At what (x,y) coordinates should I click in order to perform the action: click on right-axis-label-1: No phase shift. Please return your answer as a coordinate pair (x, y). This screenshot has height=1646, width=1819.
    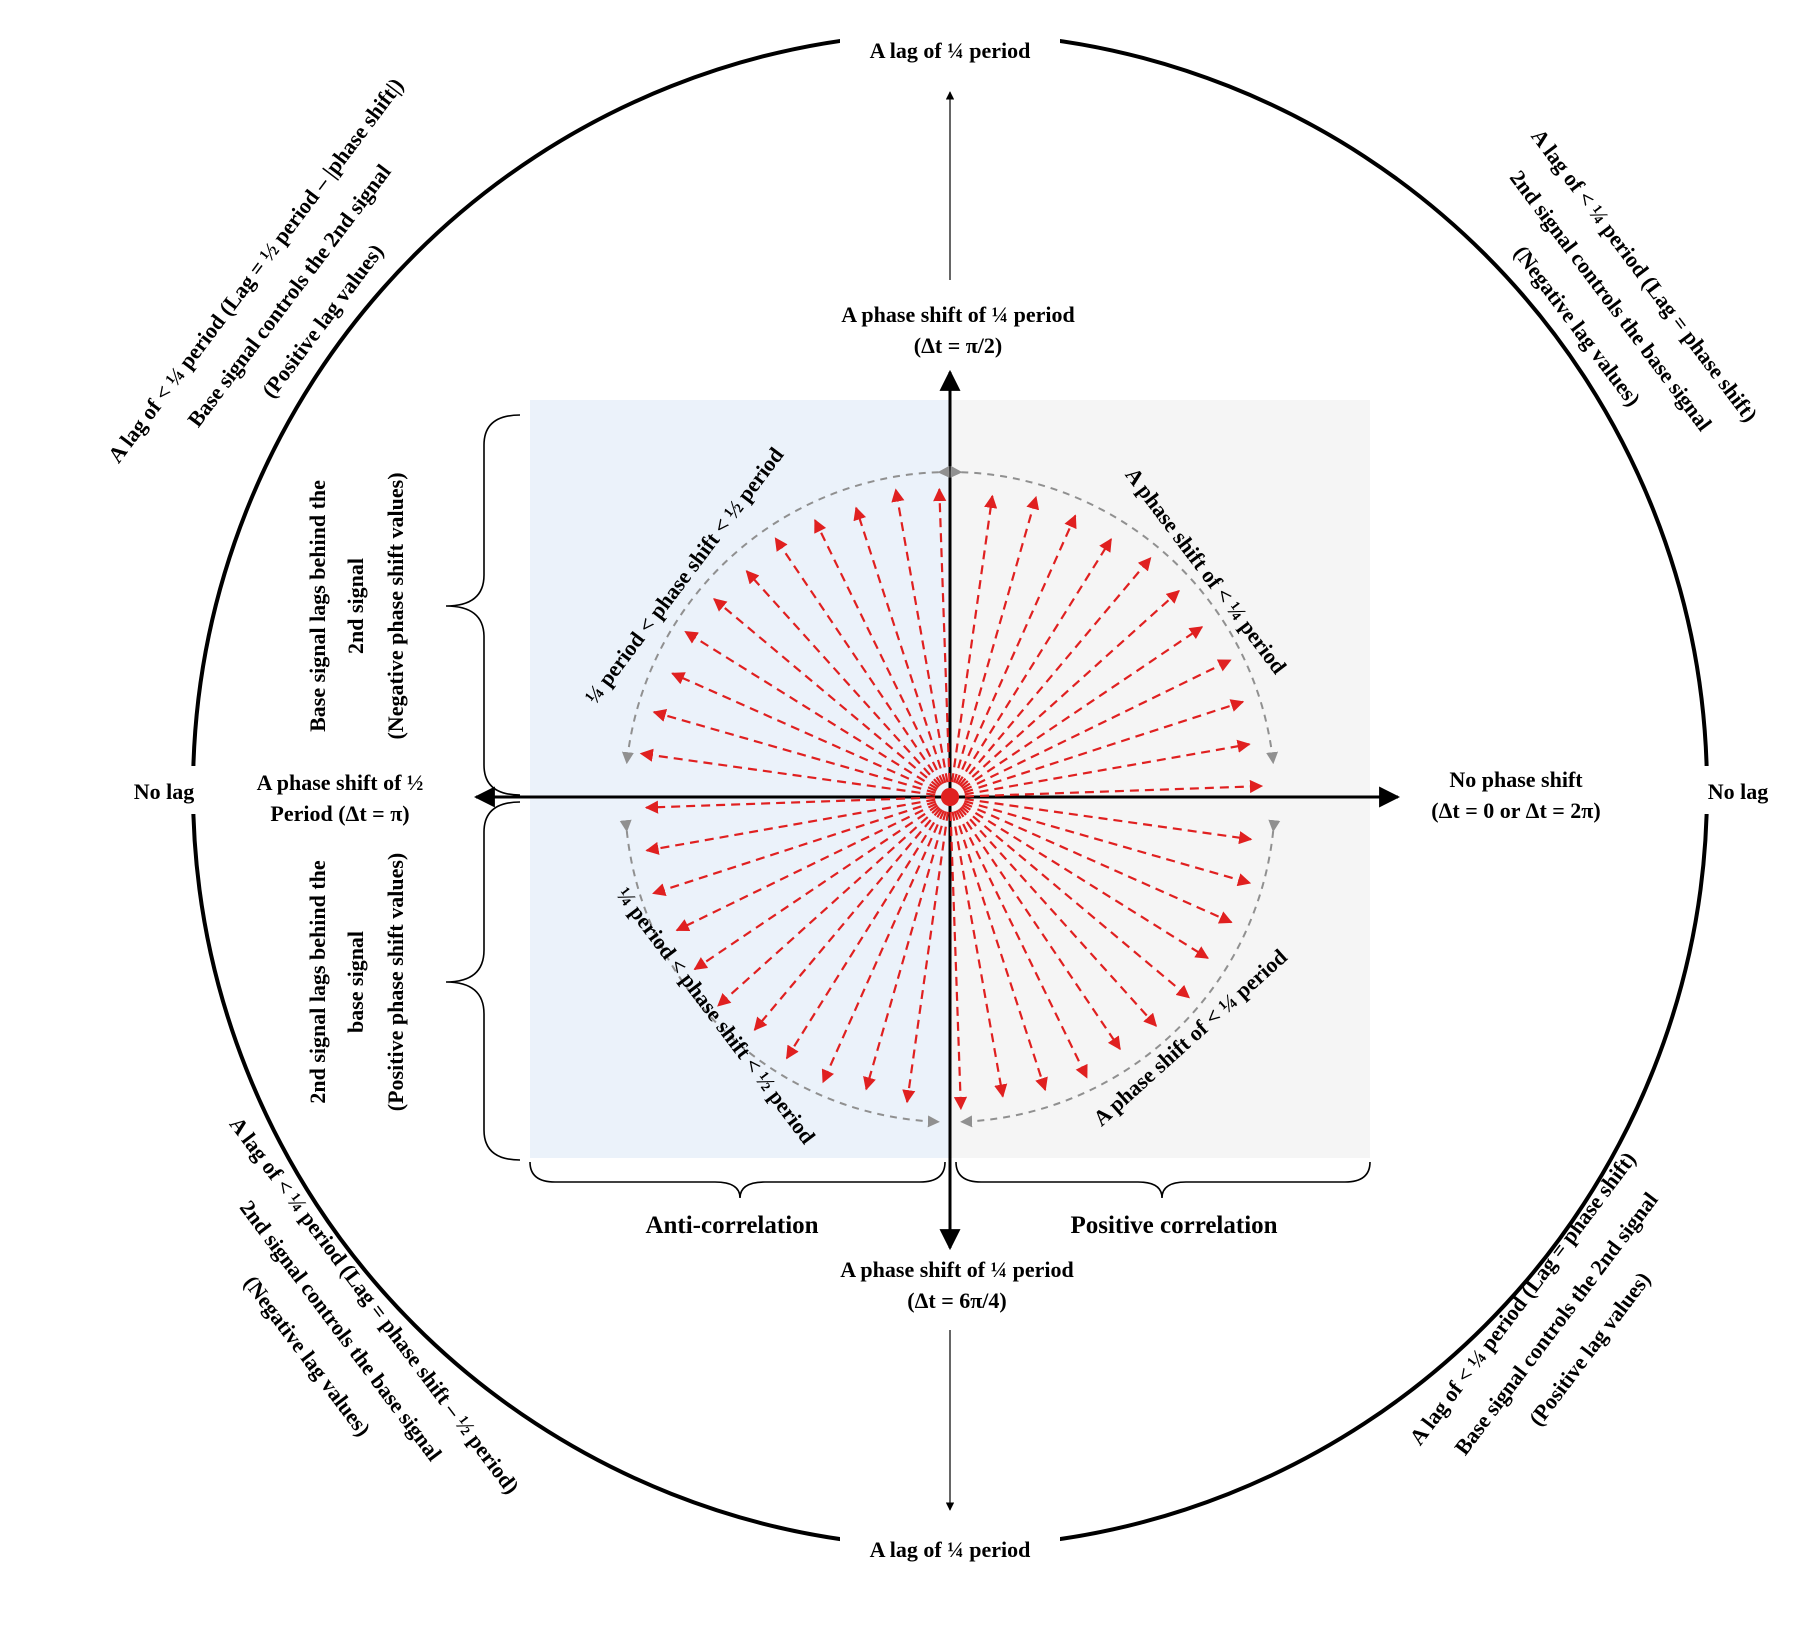
    Looking at the image, I should click on (1516, 779).